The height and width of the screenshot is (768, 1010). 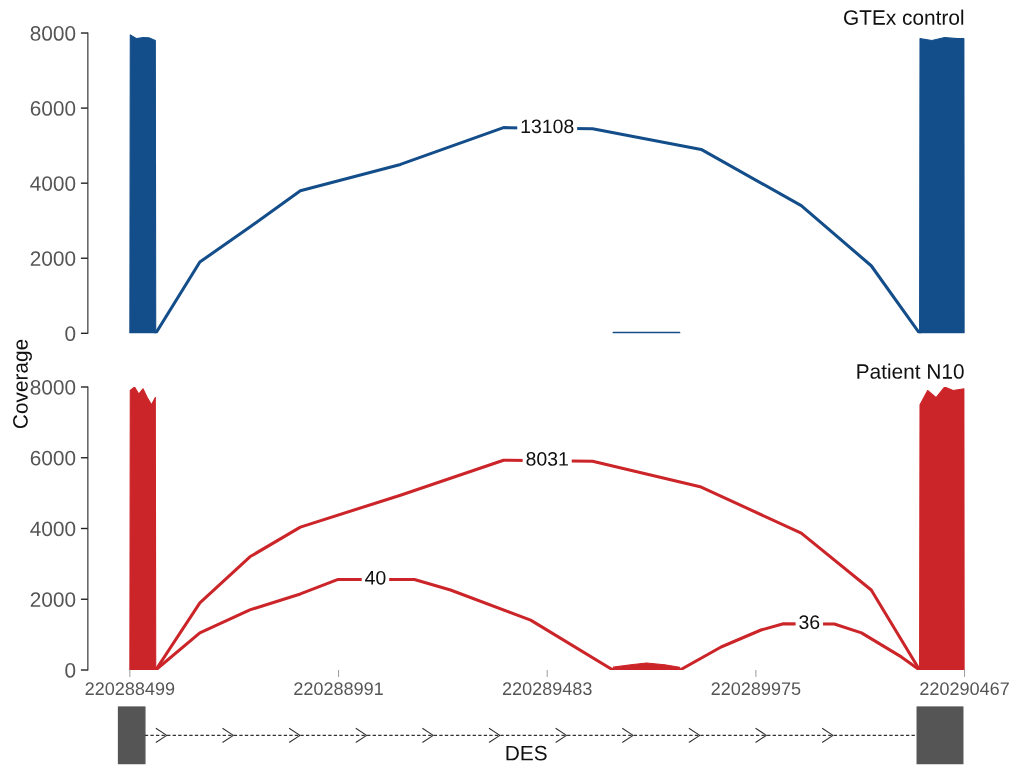 I want to click on x-tick-label: 220289975, so click(x=756, y=689).